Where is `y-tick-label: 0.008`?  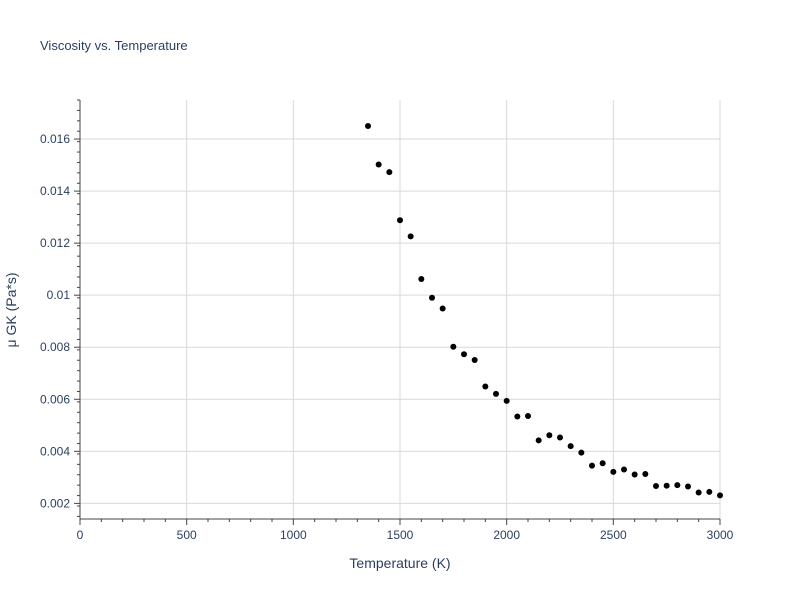
y-tick-label: 0.008 is located at coordinates (55, 347).